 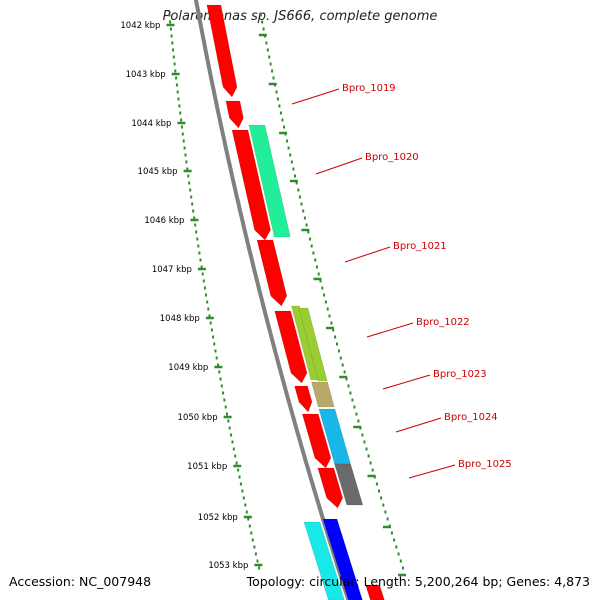 I want to click on scale-label: 1048 kbp, so click(x=180, y=319).